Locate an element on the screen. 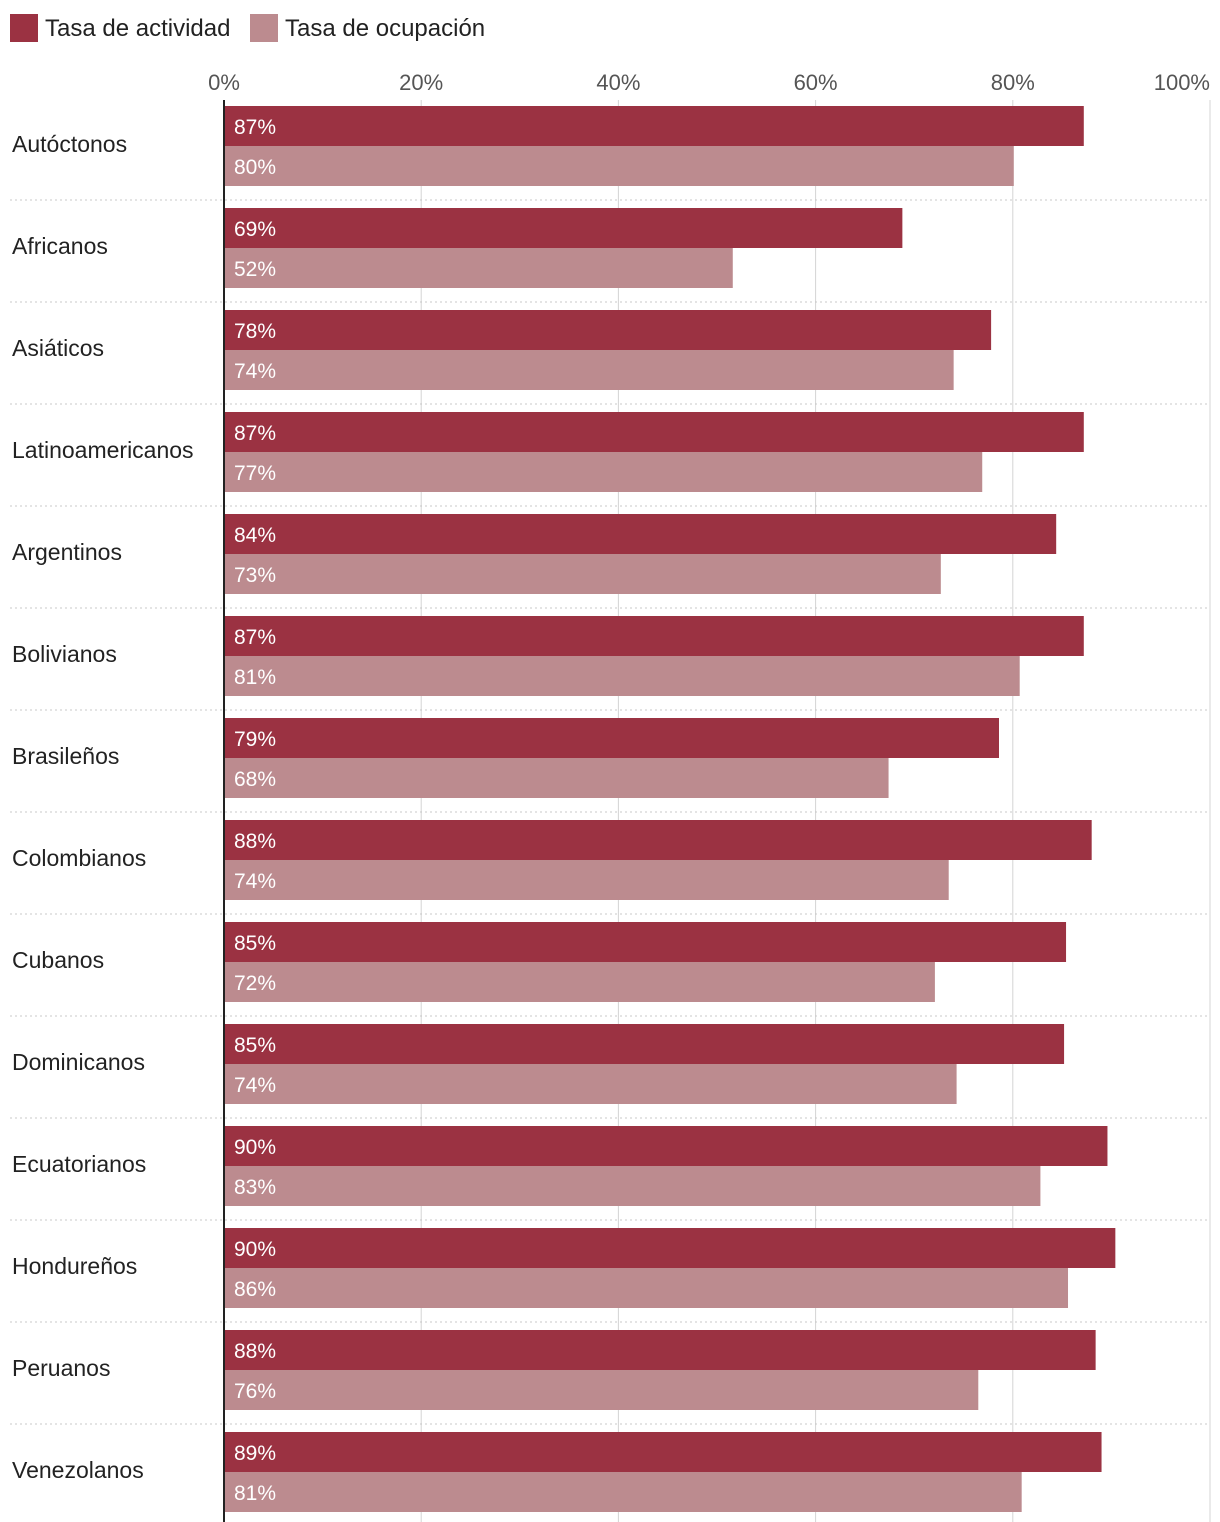 The image size is (1220, 1522). bar-tasa-de-ocupacion-latinoamericanos is located at coordinates (603, 472).